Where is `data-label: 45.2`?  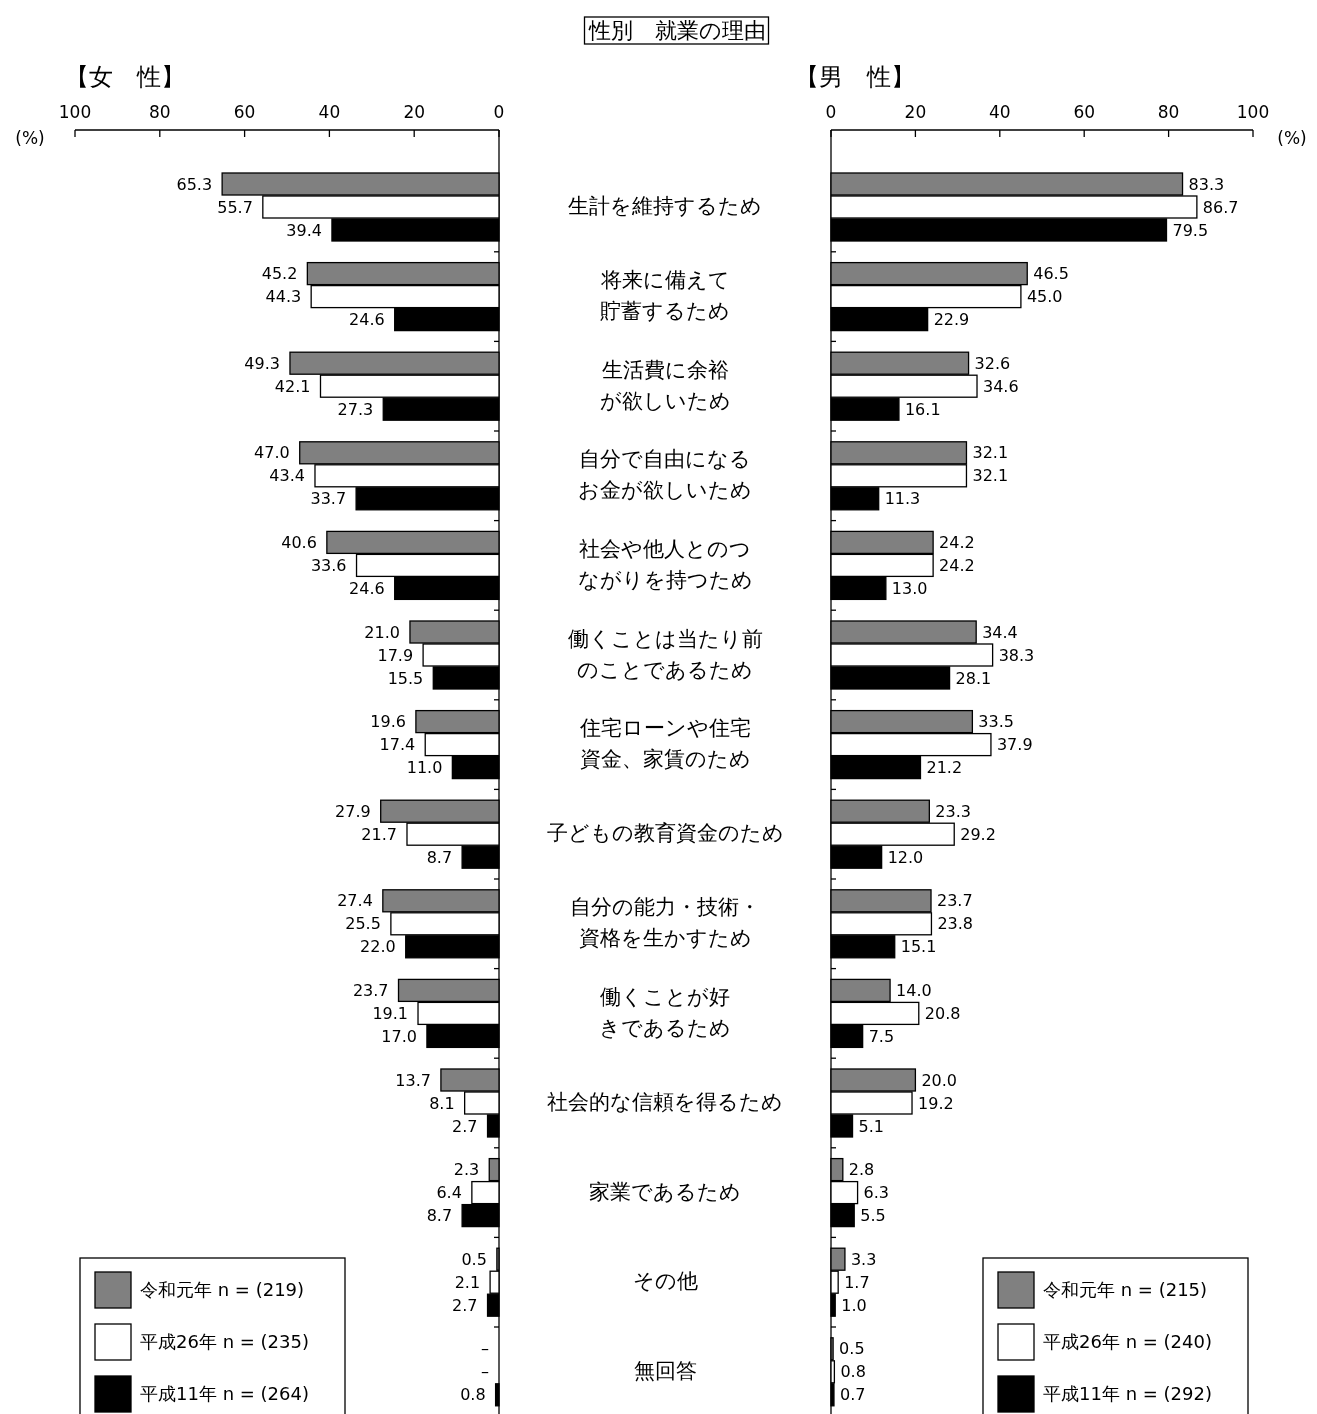 data-label: 45.2 is located at coordinates (279, 274).